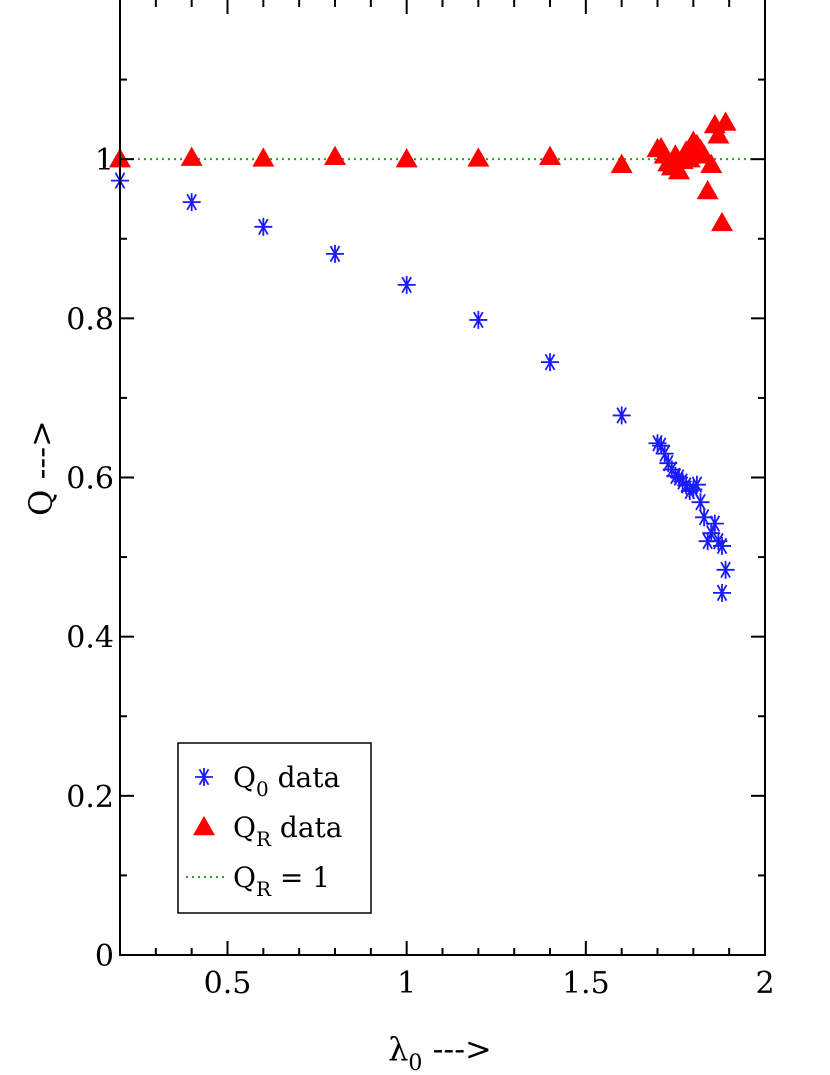 The width and height of the screenshot is (830, 1075). I want to click on legend: Q0 data QR data QR = 1, so click(274, 828).